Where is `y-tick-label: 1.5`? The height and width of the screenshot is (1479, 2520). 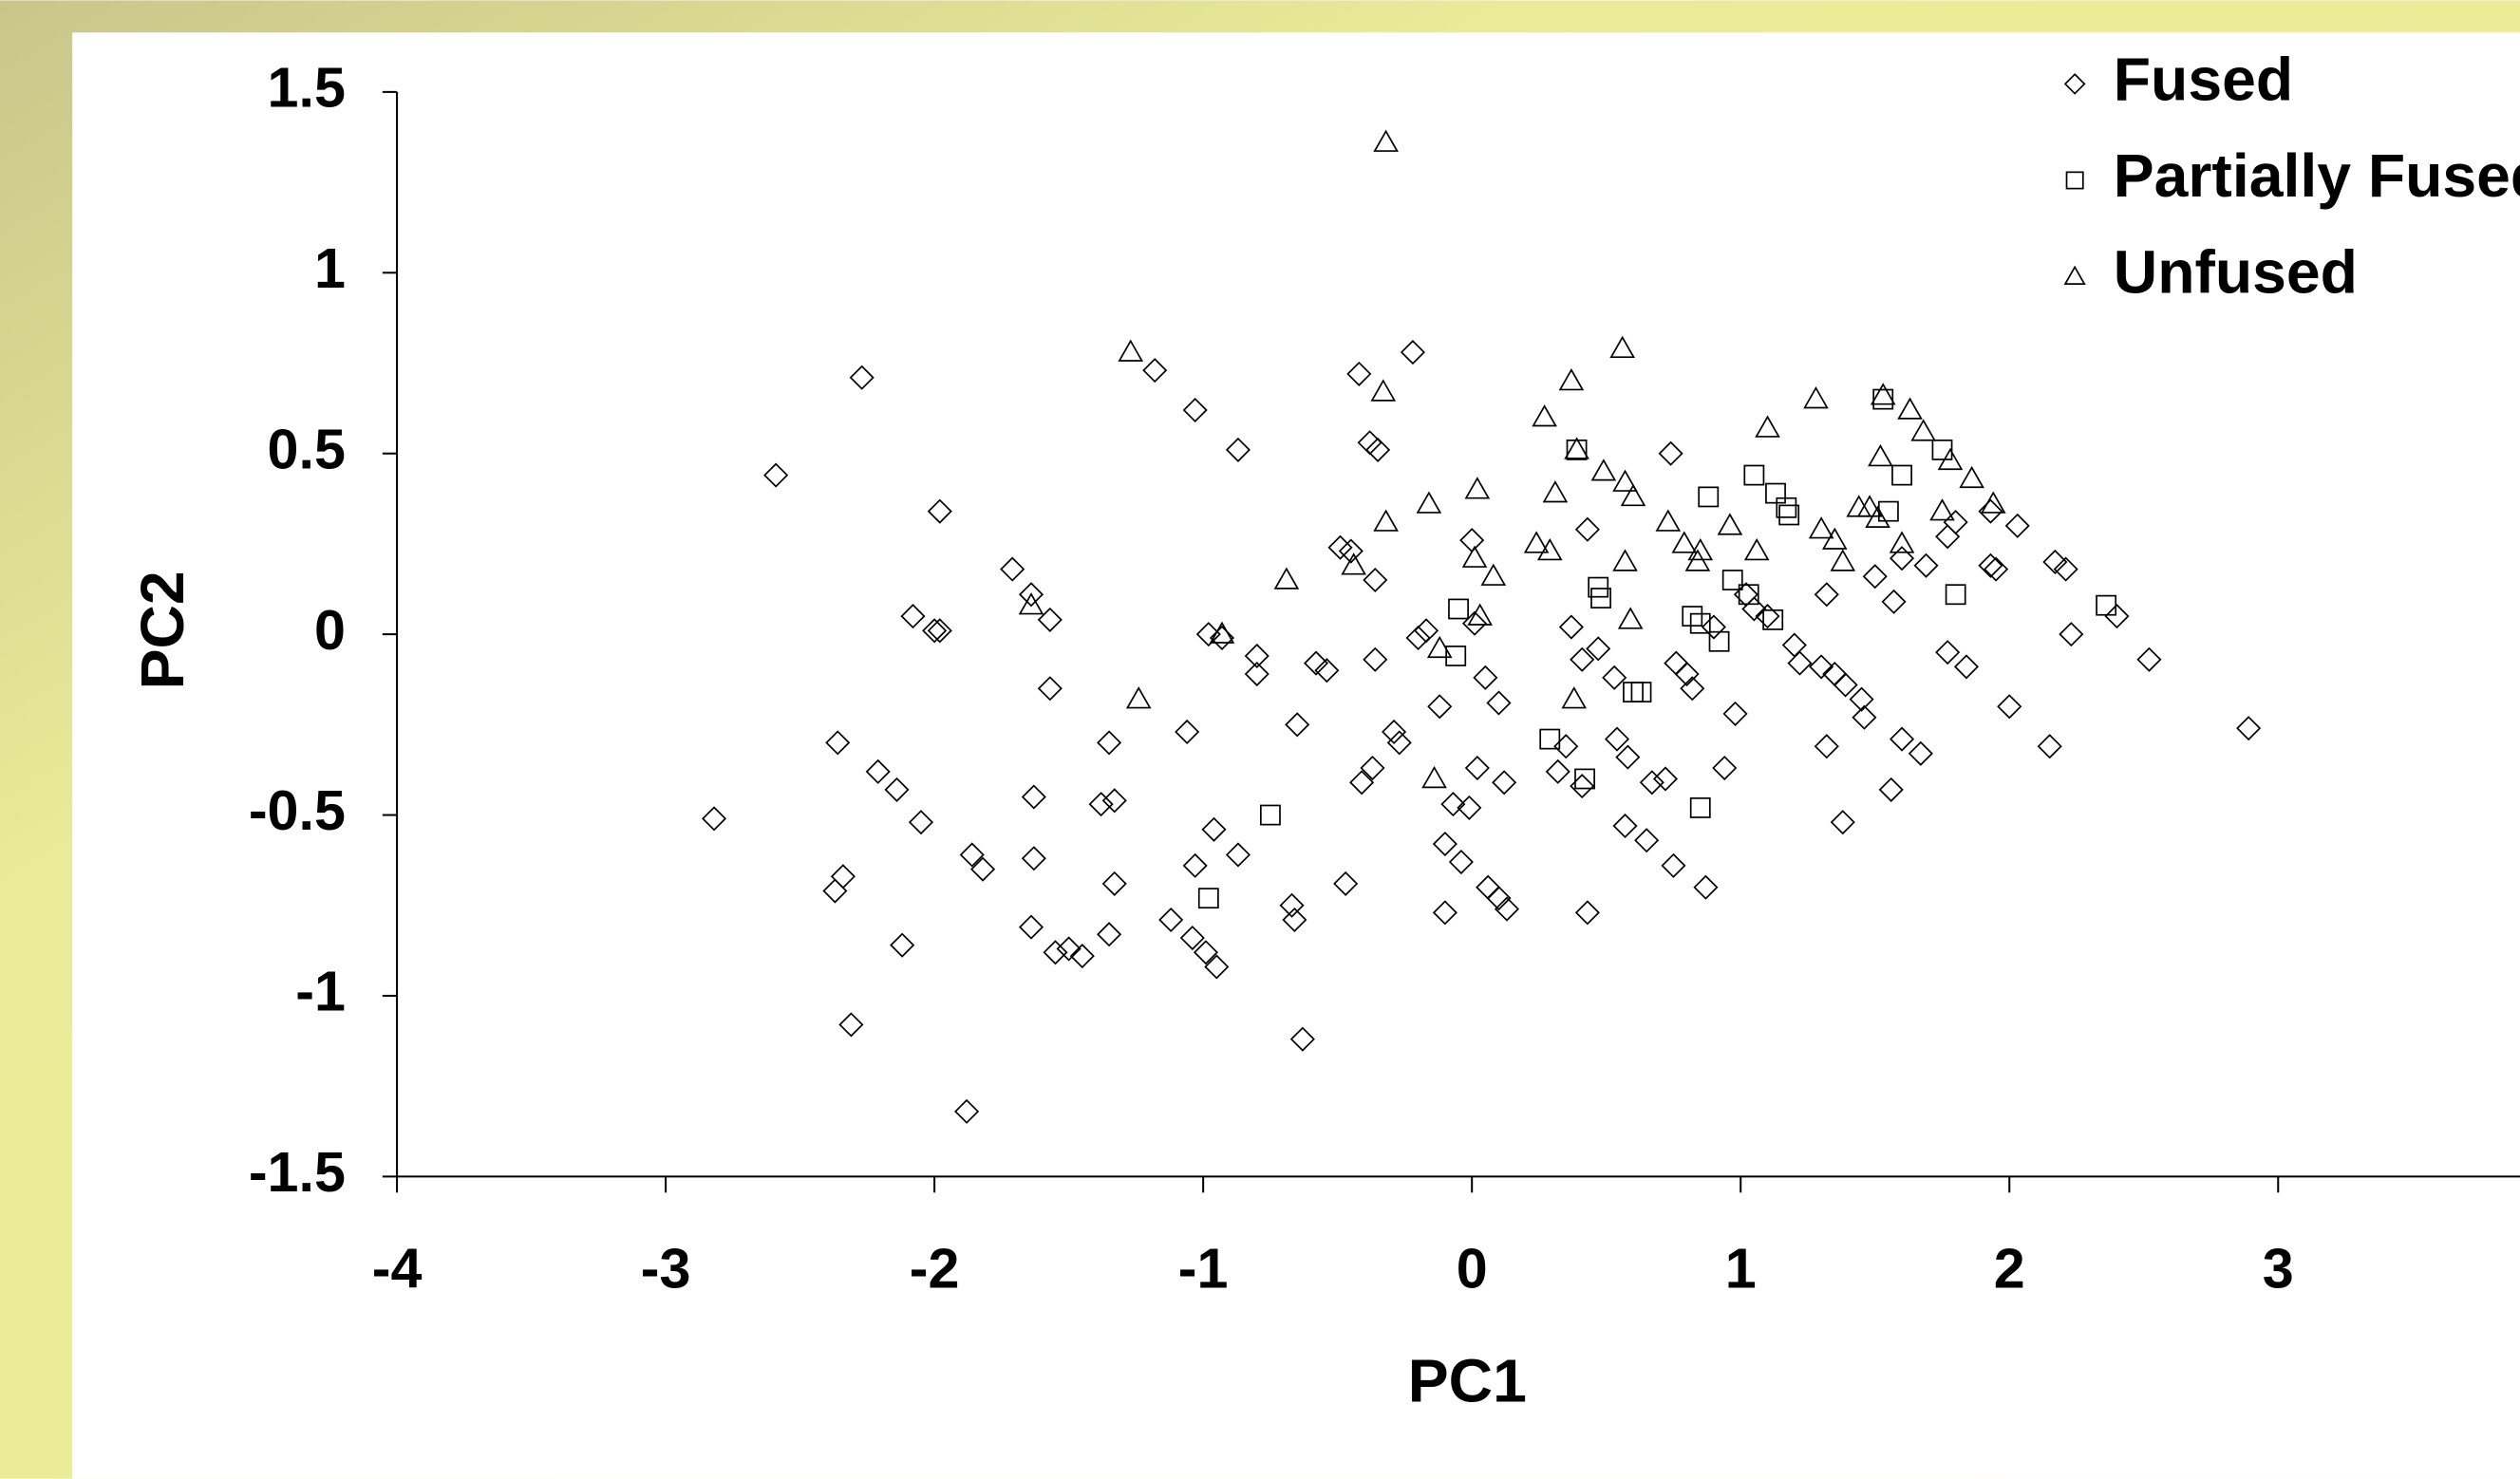 y-tick-label: 1.5 is located at coordinates (307, 88).